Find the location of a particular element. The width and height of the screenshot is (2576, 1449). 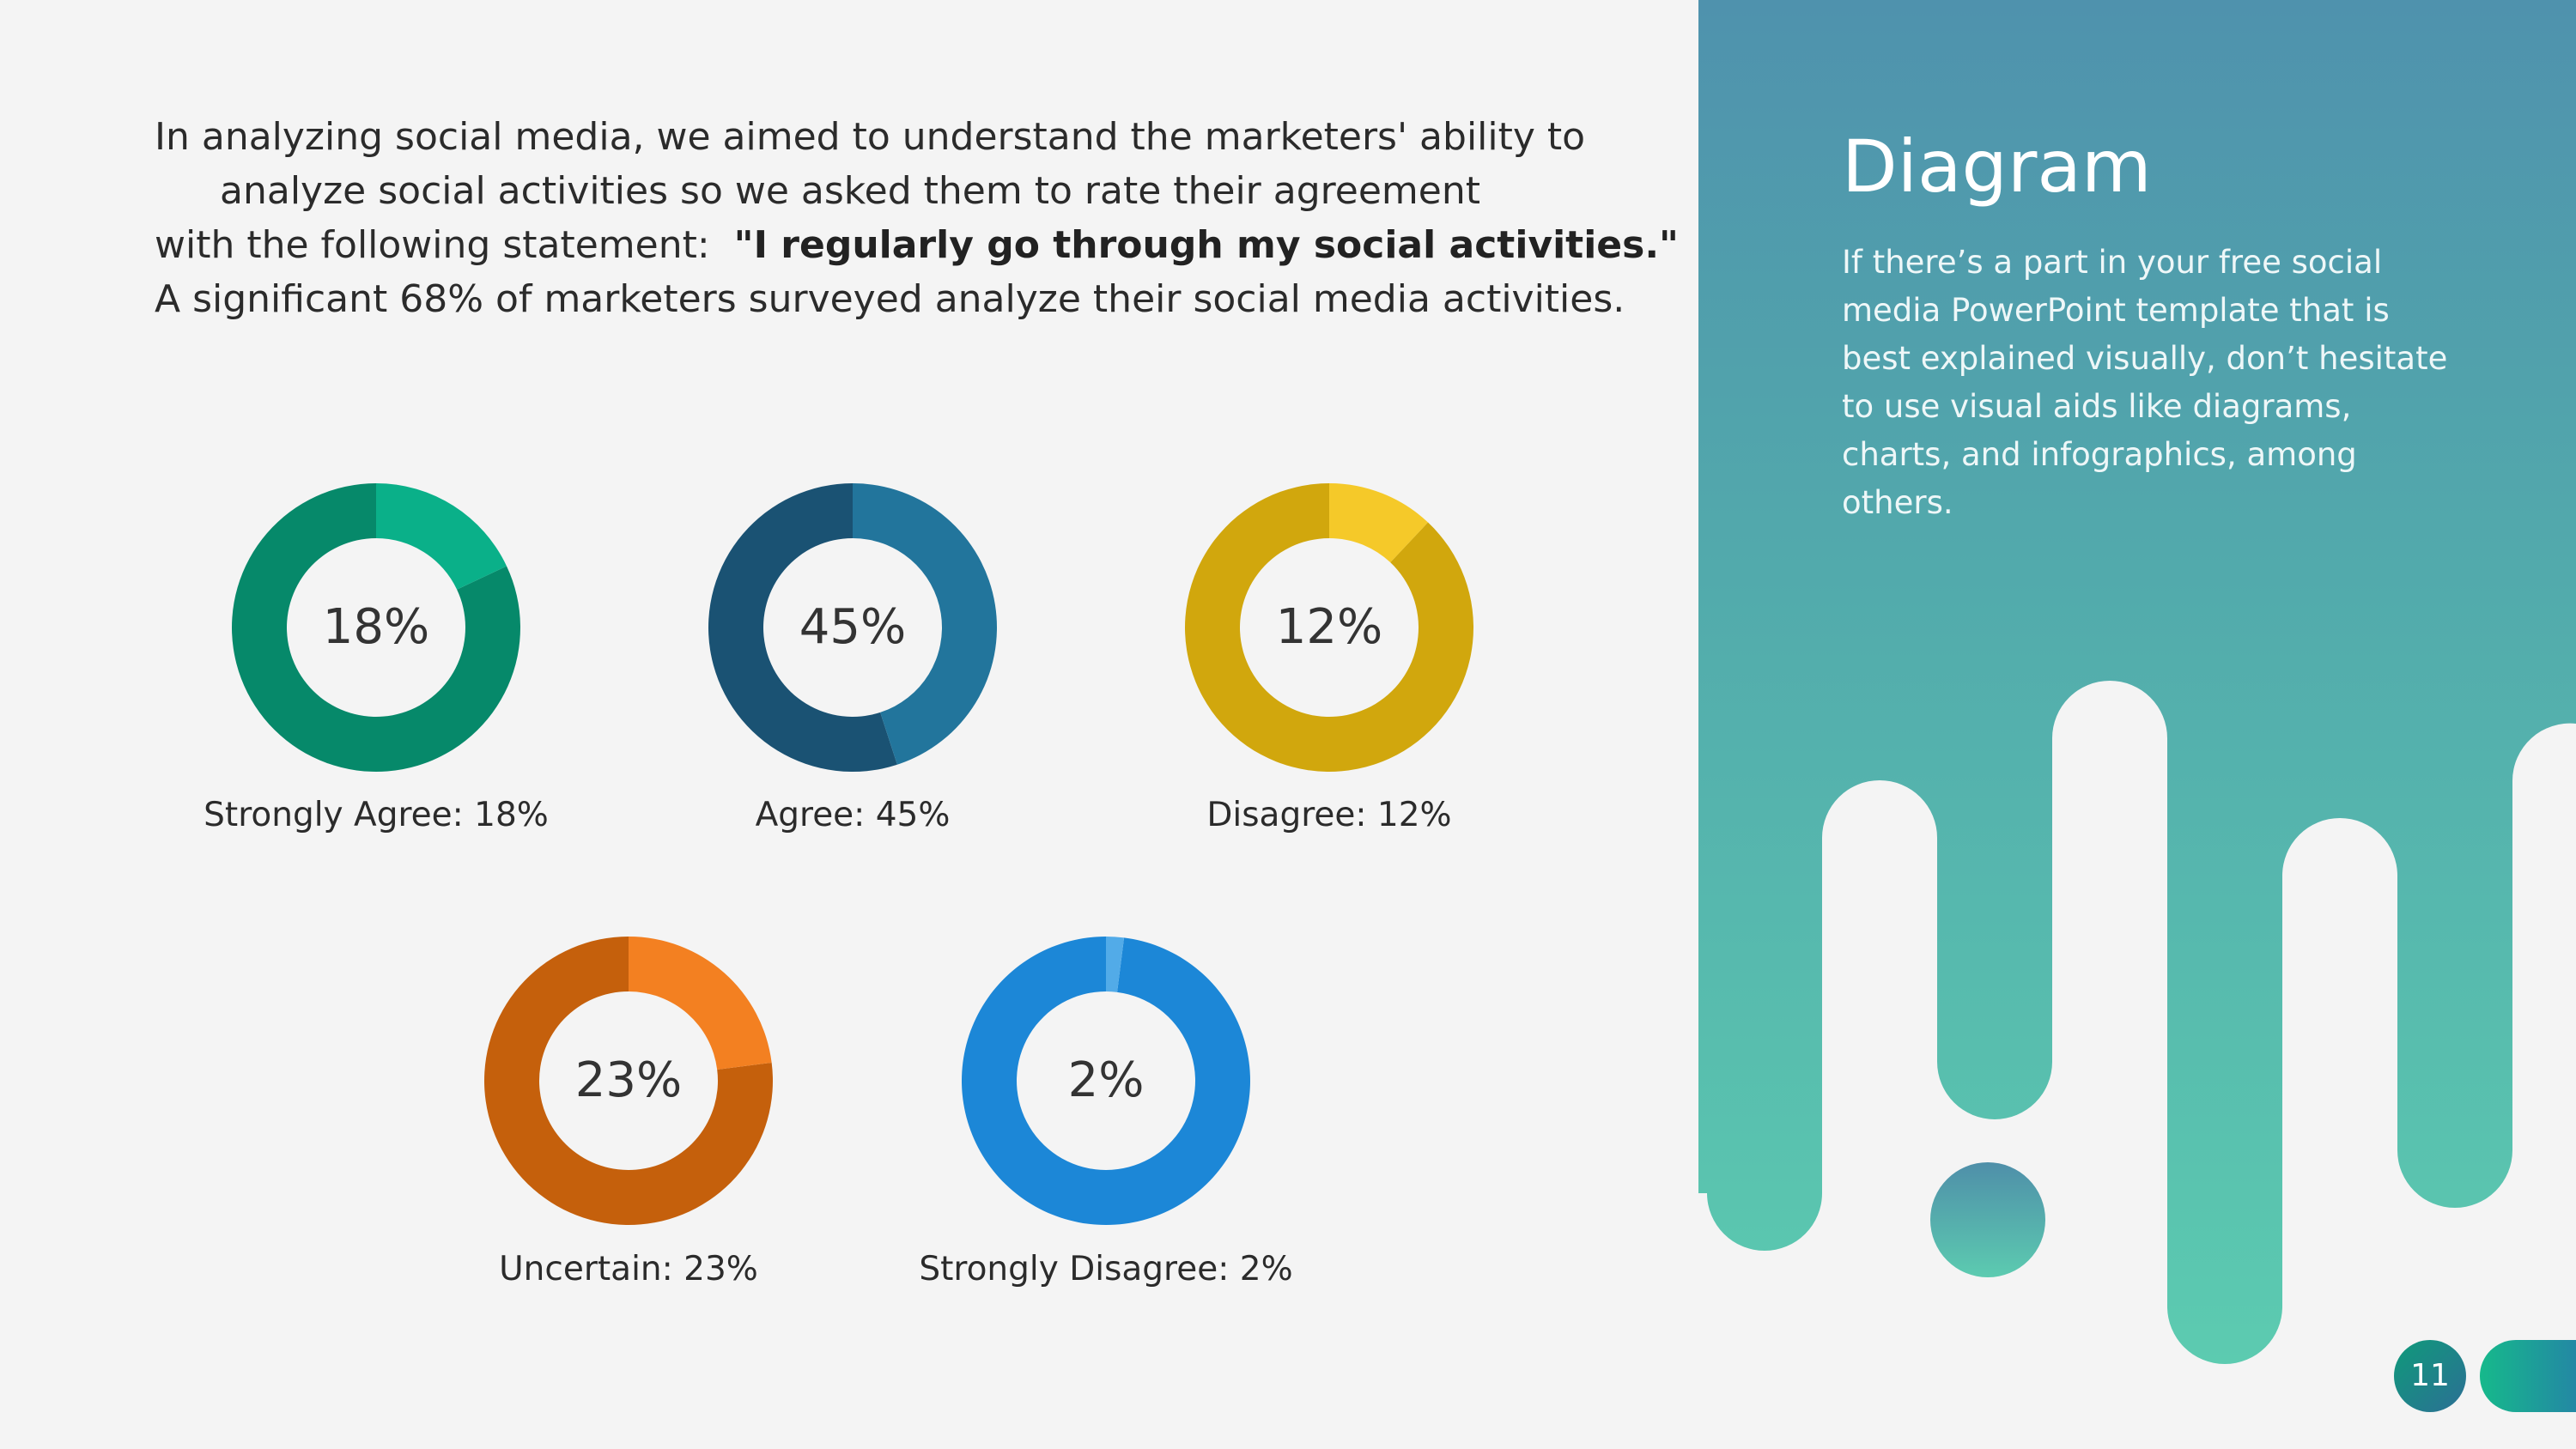

donut-caption-strongly-disagree: Strongly Disagree: 2% is located at coordinates (1106, 1269).